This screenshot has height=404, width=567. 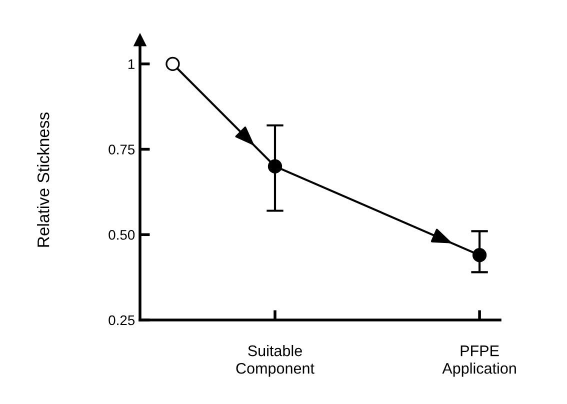 I want to click on y-tick-label: 0.25, so click(x=121, y=320).